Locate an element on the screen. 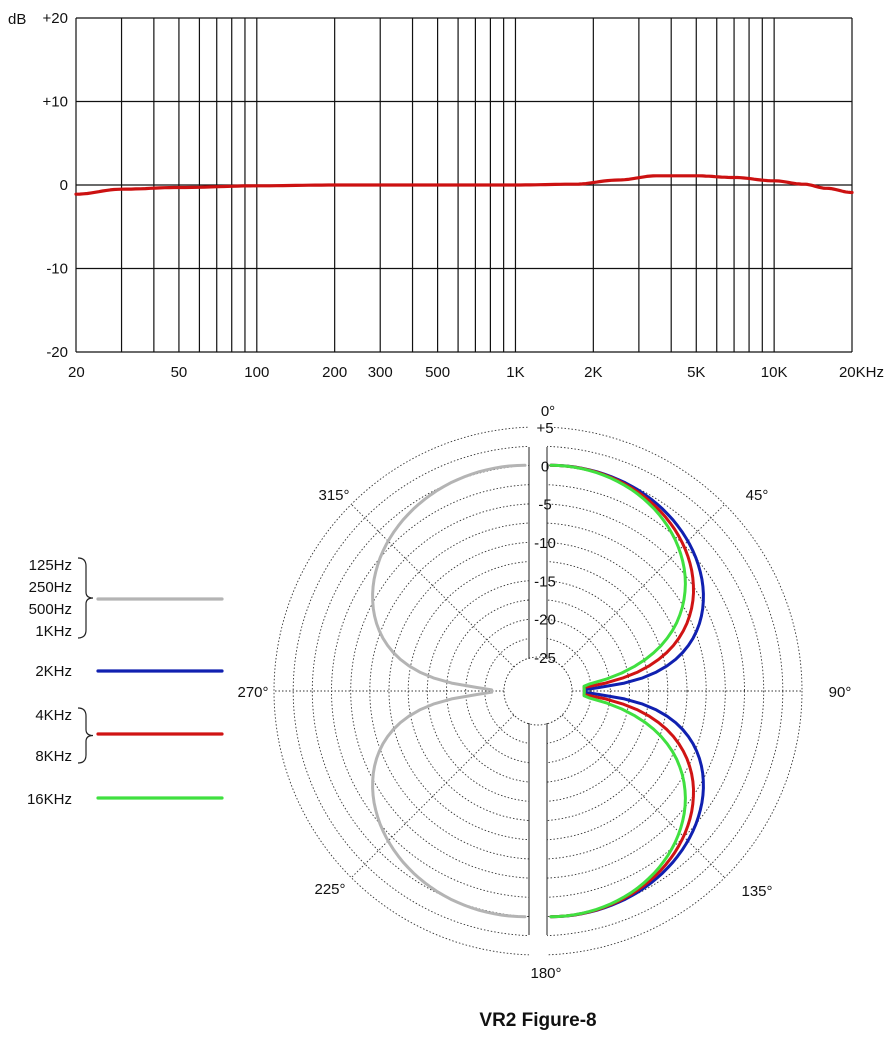 This screenshot has height=1040, width=892. polar-chart-title: VR2 Figure-8 is located at coordinates (537, 1020).